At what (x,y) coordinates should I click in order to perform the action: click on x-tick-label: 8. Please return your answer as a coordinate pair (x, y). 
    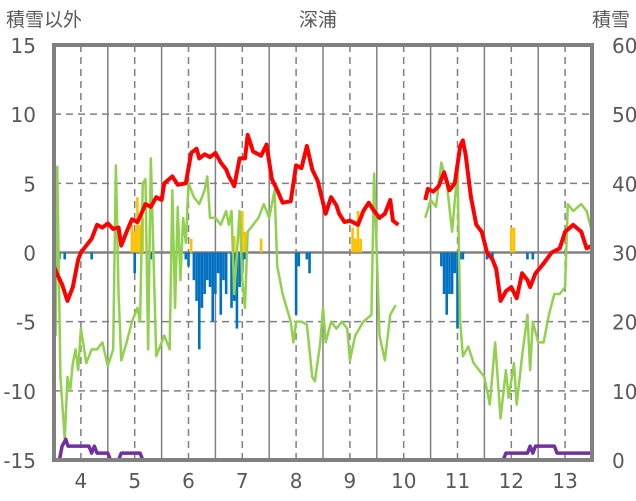
    Looking at the image, I should click on (296, 481).